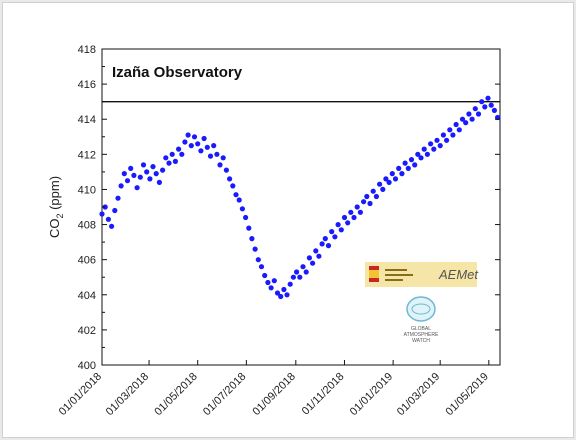 The image size is (576, 440). I want to click on y-tick-label: 408, so click(87, 226).